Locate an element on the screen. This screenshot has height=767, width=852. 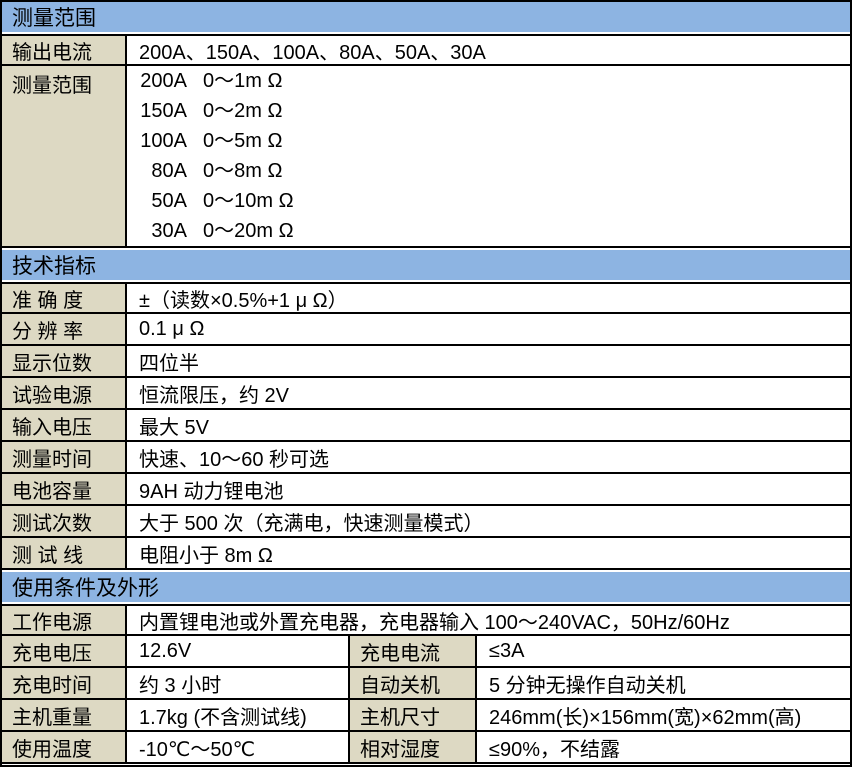
section-title: 技术指标 is located at coordinates (54, 266).